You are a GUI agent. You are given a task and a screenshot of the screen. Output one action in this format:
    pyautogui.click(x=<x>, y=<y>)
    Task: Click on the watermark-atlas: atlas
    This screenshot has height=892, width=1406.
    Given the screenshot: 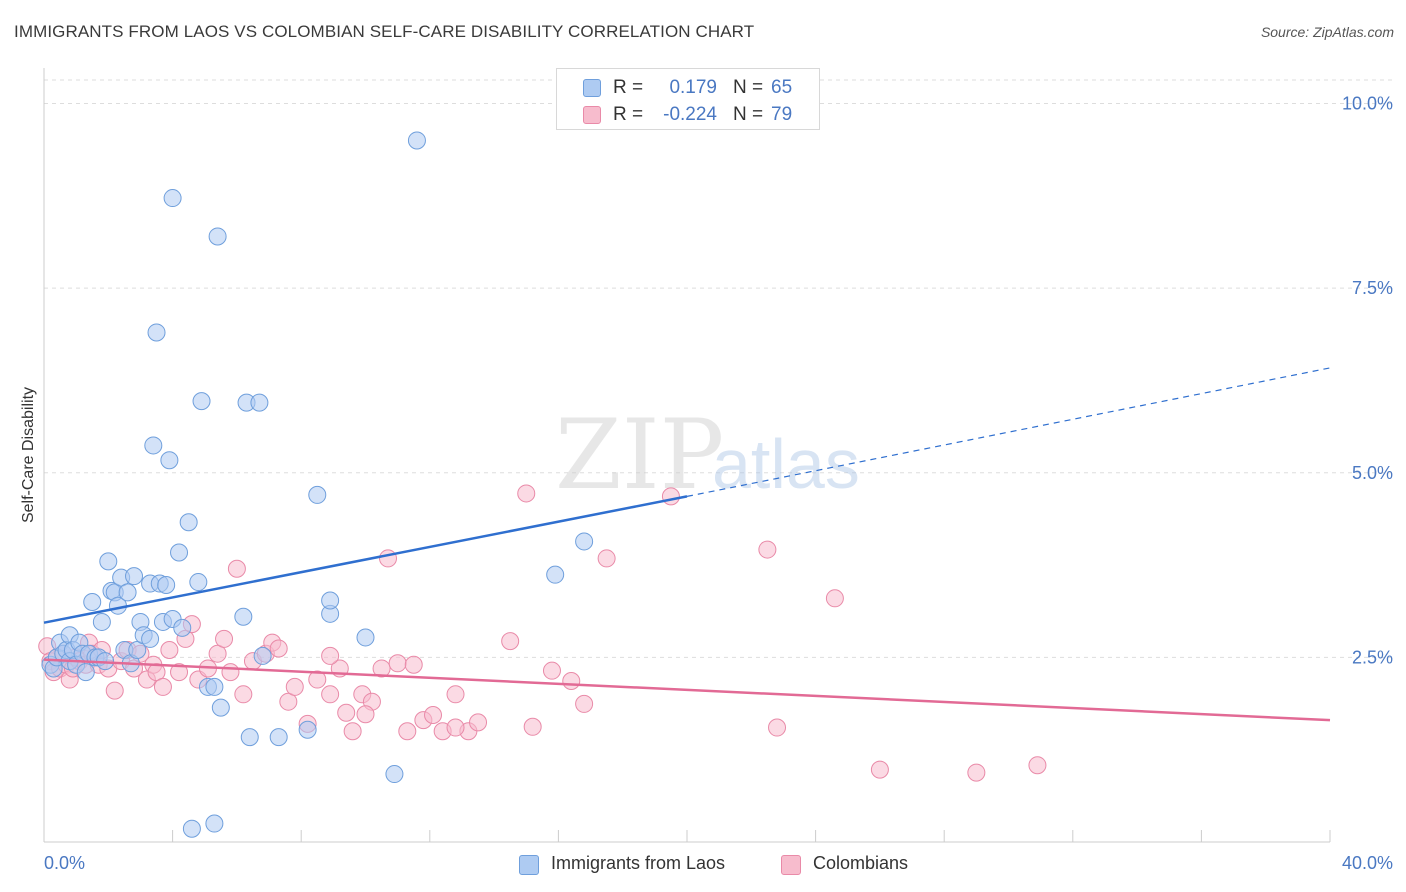 What is the action you would take?
    pyautogui.click(x=786, y=464)
    